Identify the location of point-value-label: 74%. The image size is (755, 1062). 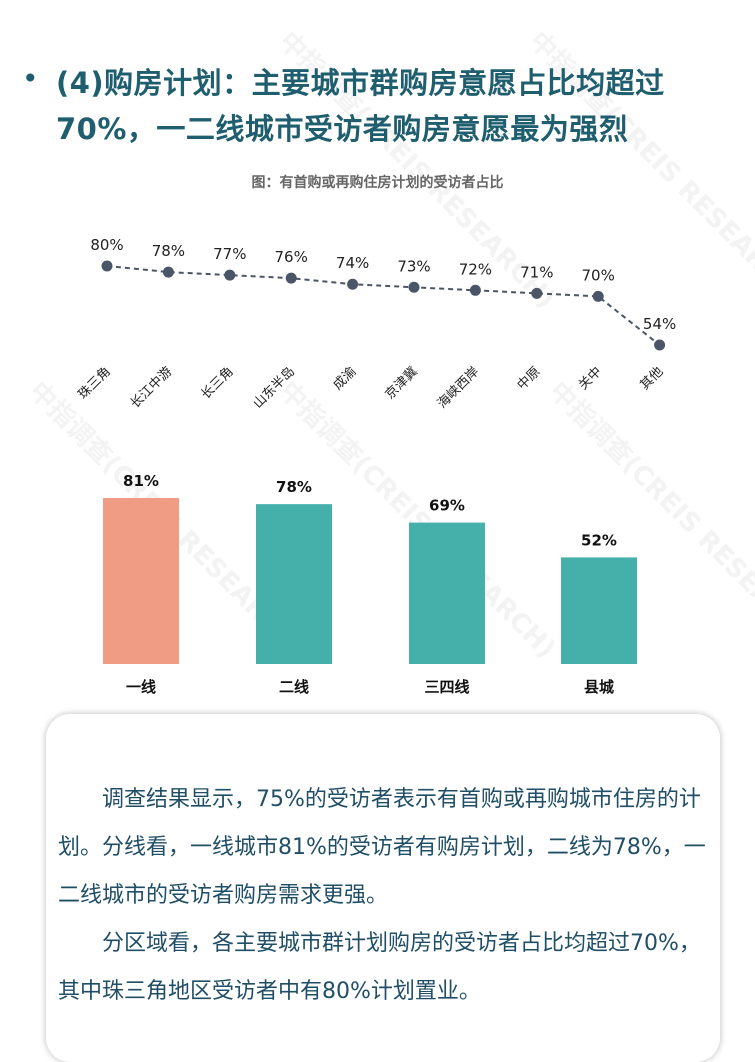
(352, 263).